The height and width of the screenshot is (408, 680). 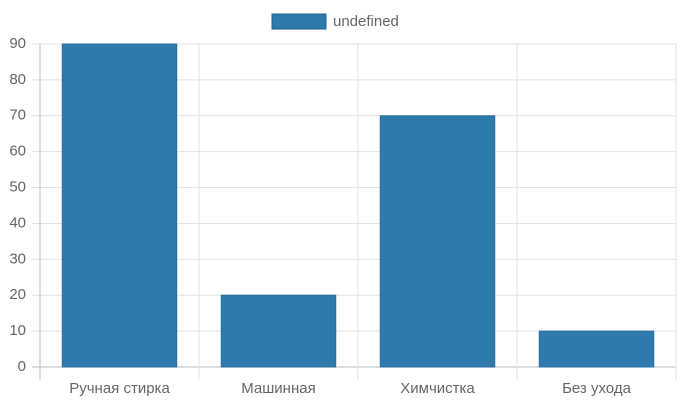 What do you see at coordinates (17, 151) in the screenshot?
I see `y-tick-label: 60` at bounding box center [17, 151].